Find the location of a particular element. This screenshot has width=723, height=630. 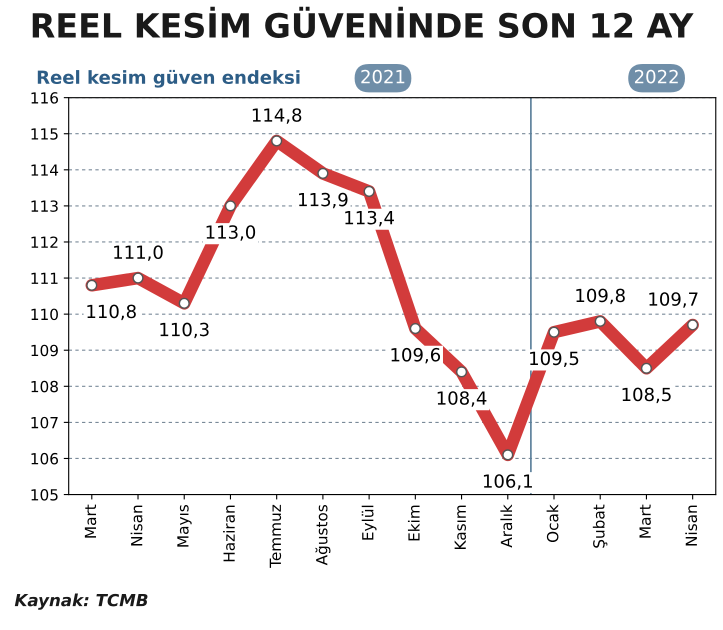

y-tick-label: 115 is located at coordinates (44, 134).